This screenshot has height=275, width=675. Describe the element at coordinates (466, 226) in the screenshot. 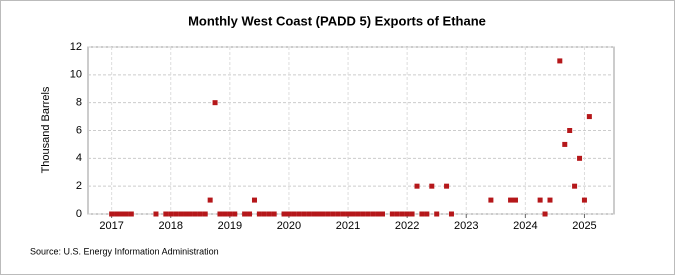

I see `x-tick-label: 2023` at that location.